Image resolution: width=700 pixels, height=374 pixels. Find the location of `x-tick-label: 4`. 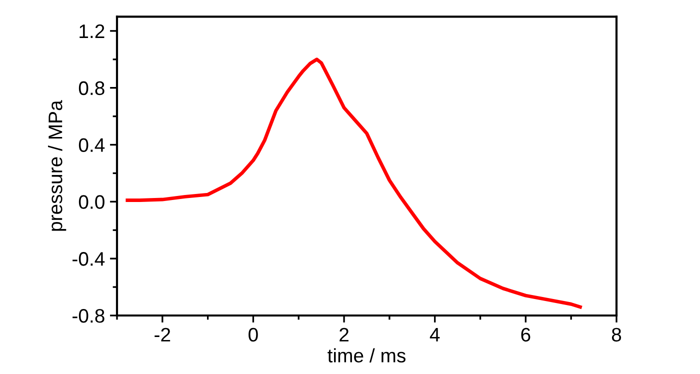

x-tick-label: 4 is located at coordinates (435, 335).